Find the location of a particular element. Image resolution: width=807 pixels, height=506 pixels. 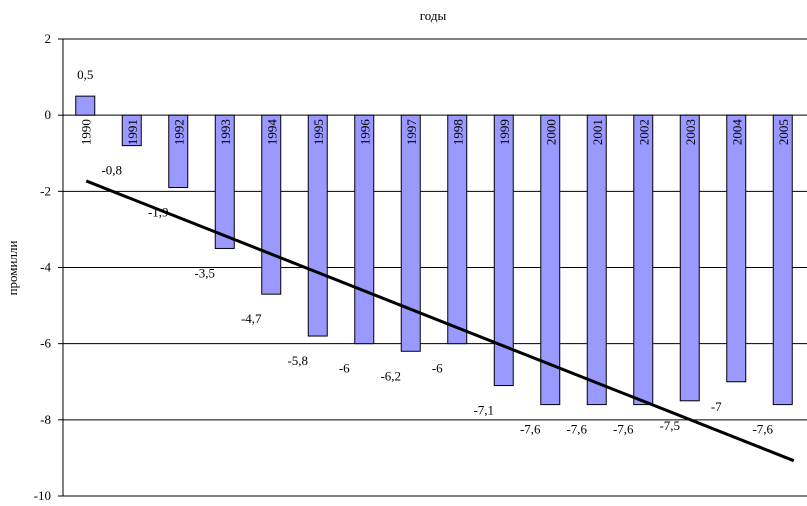

x-tick-label: 1995 is located at coordinates (318, 132).